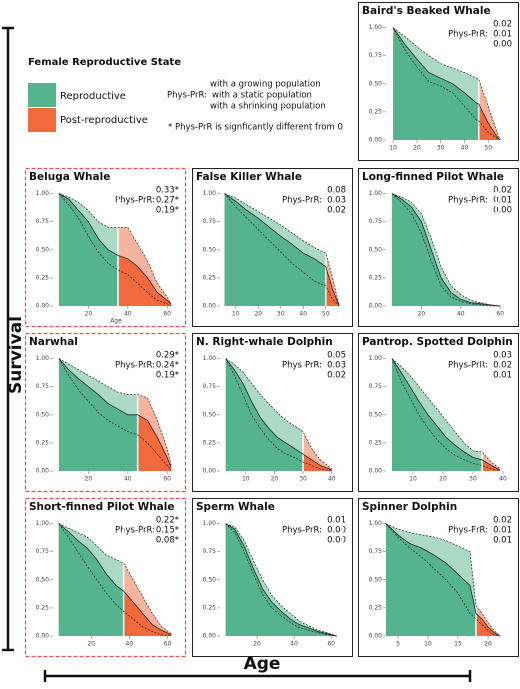 The height and width of the screenshot is (689, 520). What do you see at coordinates (167, 366) in the screenshot?
I see `phys-prr-value: 0.24*` at bounding box center [167, 366].